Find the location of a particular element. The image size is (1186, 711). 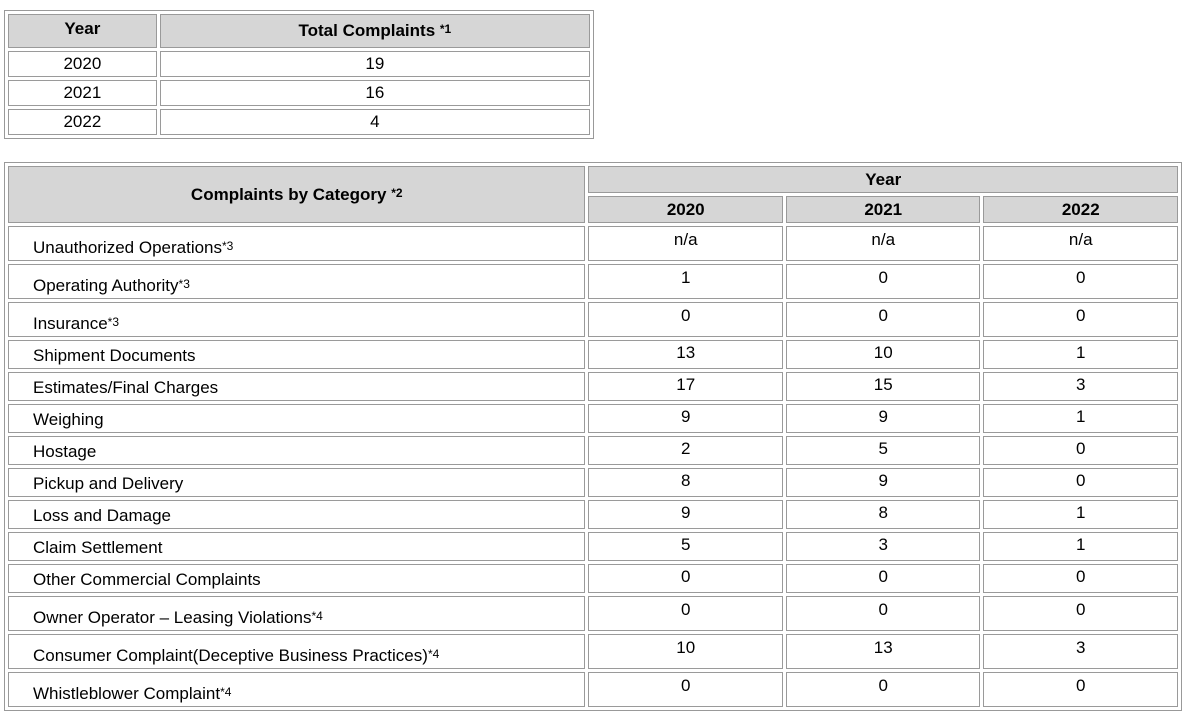

table-header-row: Year Total Complaints *1 is located at coordinates (299, 31).